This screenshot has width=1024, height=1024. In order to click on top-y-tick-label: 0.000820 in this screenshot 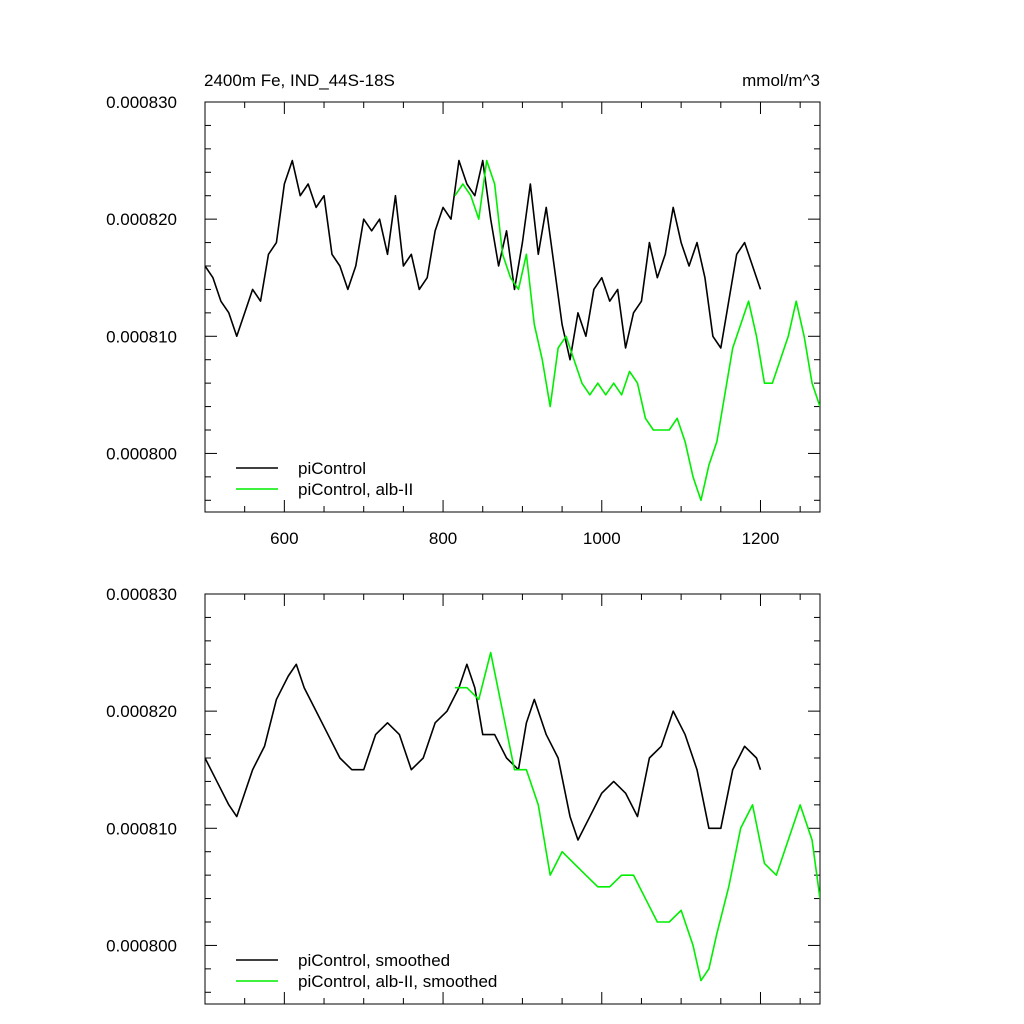, I will do `click(141, 219)`.